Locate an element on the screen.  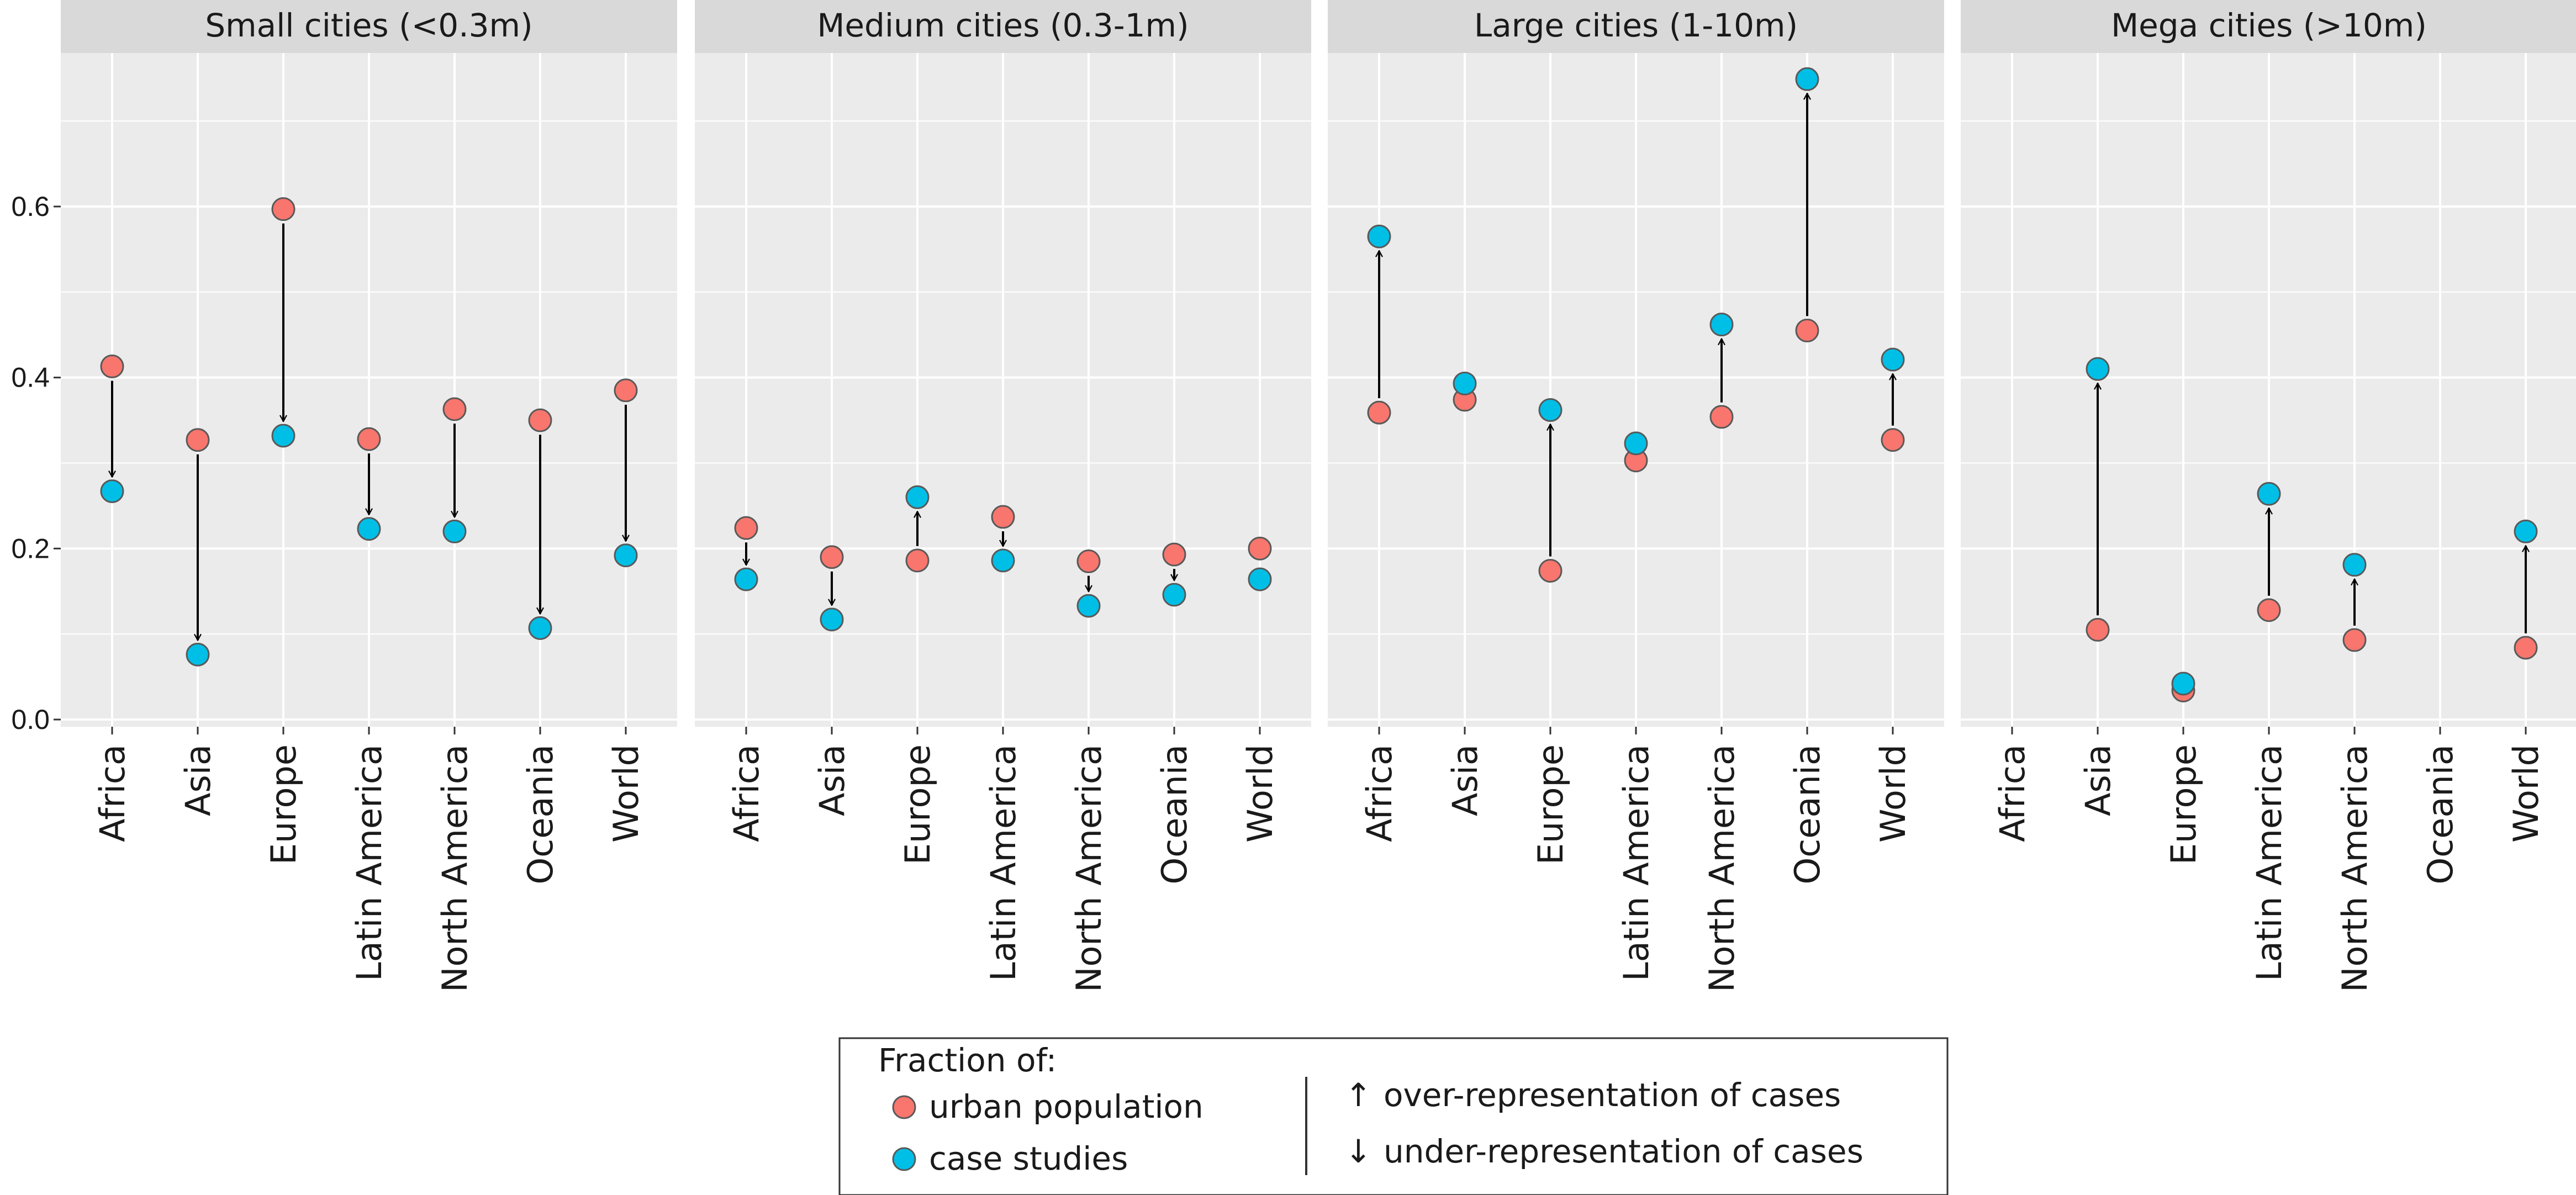
facet-title: Small cities (<0.3m) is located at coordinates (368, 26).